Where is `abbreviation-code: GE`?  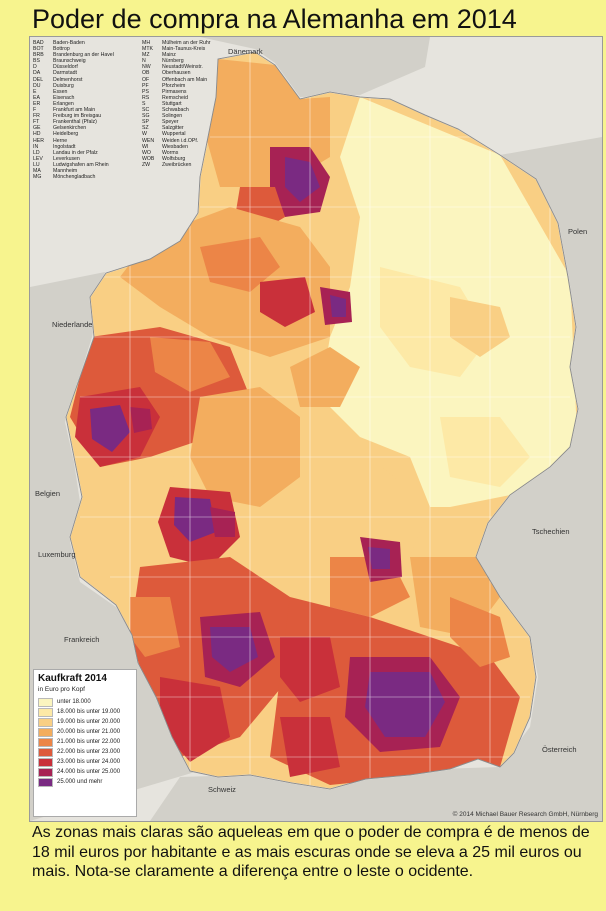 abbreviation-code: GE is located at coordinates (37, 128).